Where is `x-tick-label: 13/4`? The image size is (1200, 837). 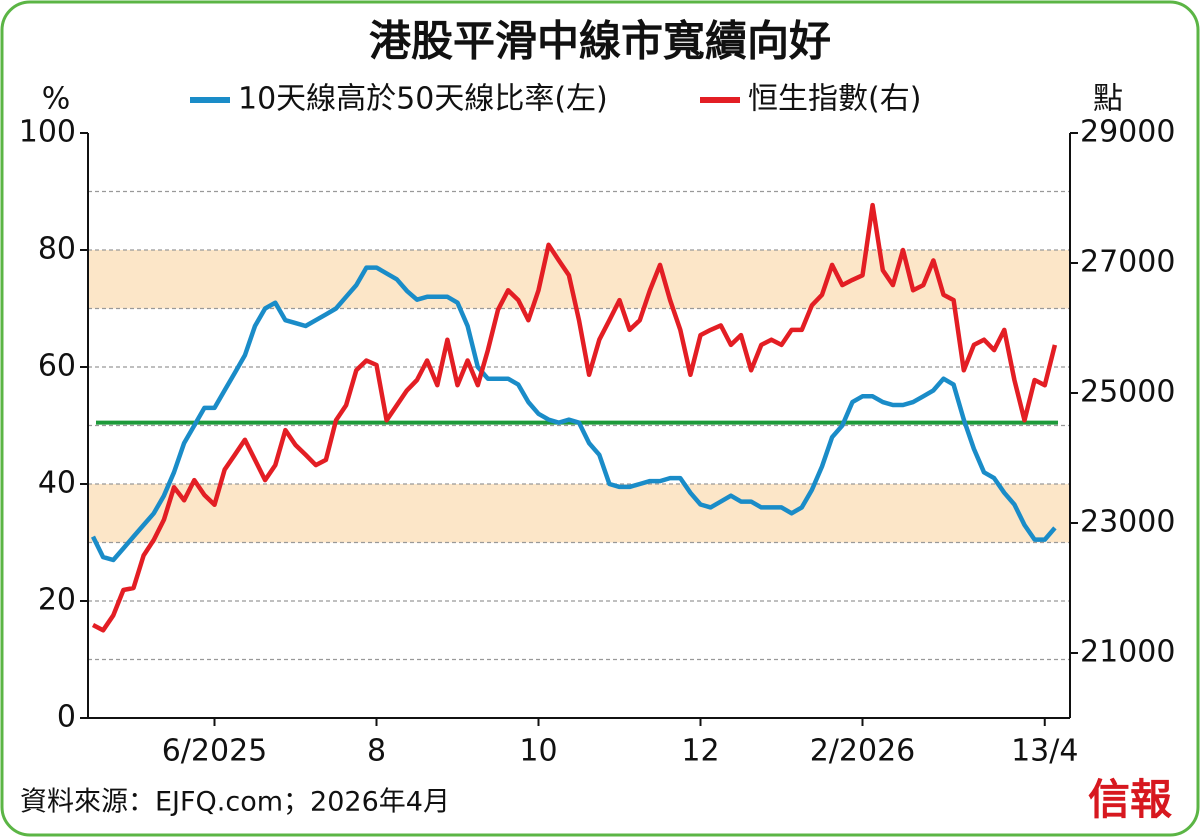
x-tick-label: 13/4 is located at coordinates (1044, 751).